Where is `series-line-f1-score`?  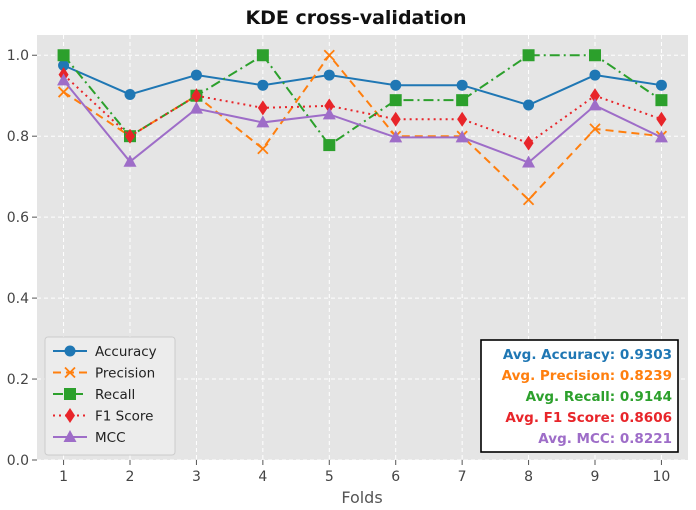 series-line-f1-score is located at coordinates (362, 109).